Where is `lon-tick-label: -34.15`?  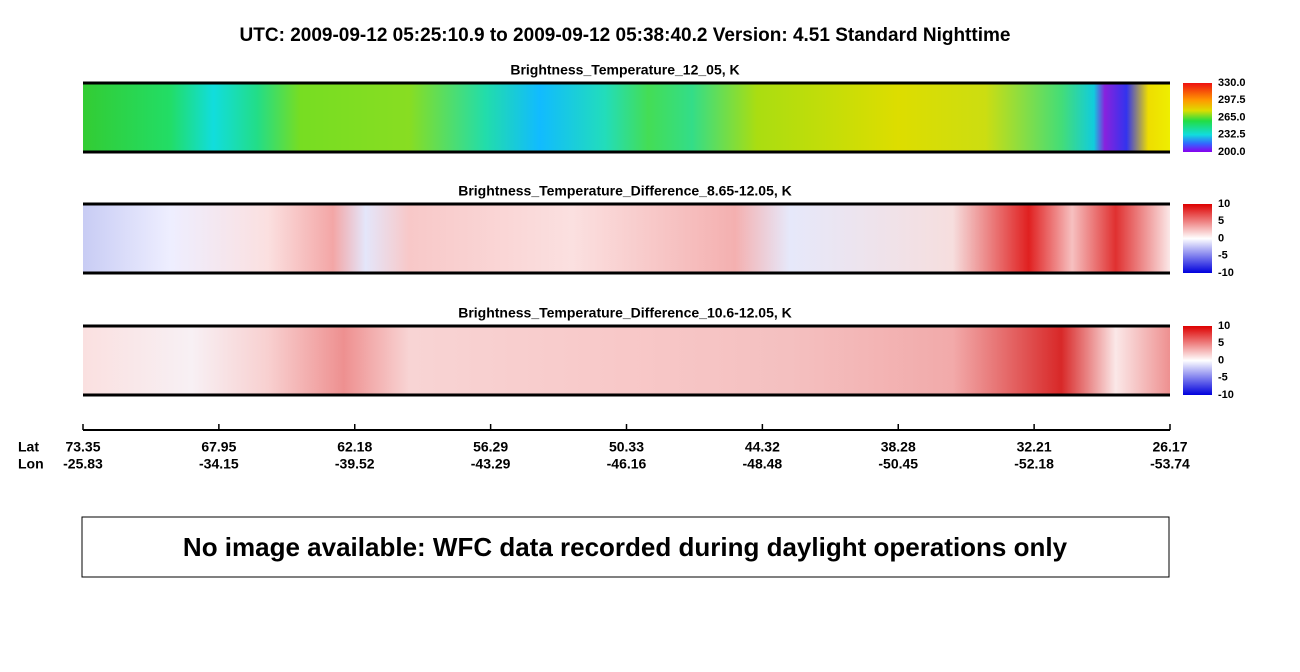 lon-tick-label: -34.15 is located at coordinates (219, 464).